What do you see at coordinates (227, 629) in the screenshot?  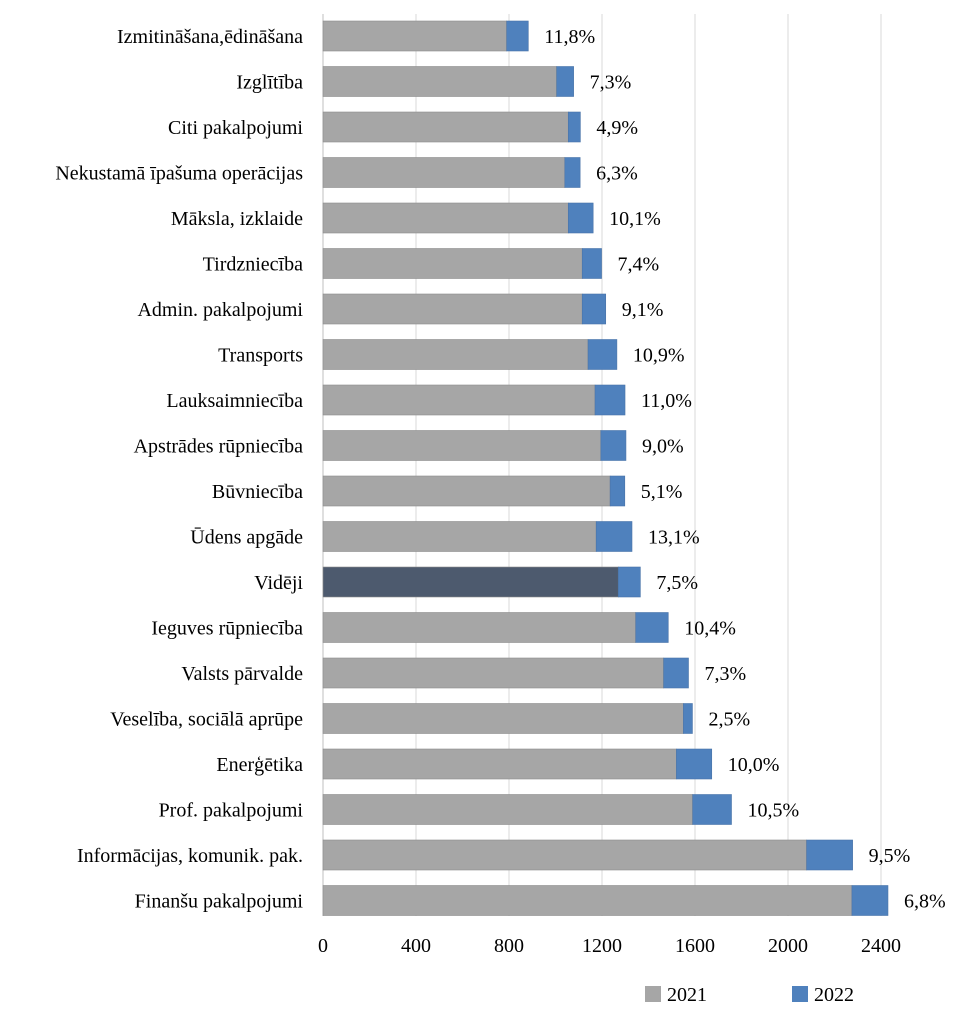 I see `category-label: Ieguves rūpniecība` at bounding box center [227, 629].